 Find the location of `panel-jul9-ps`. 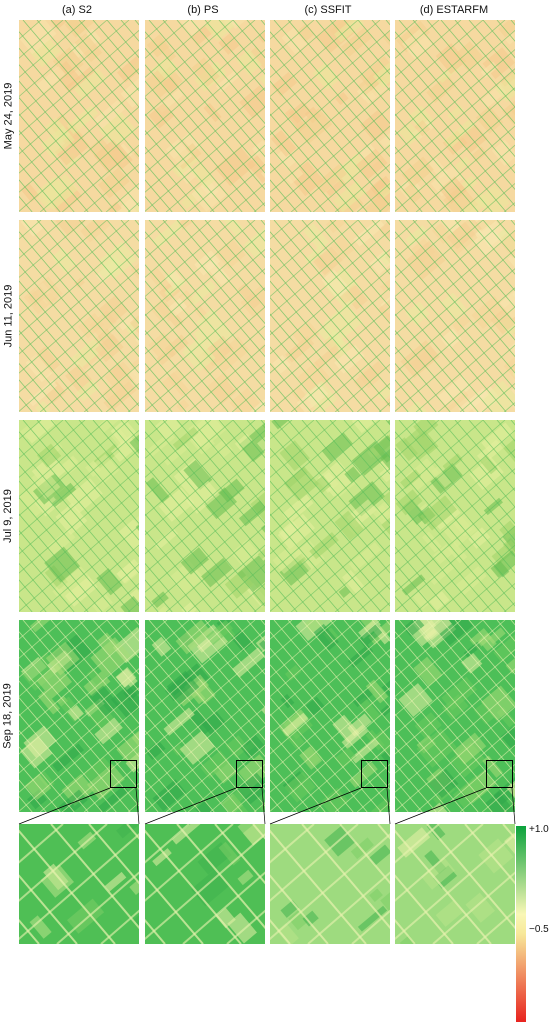

panel-jul9-ps is located at coordinates (205, 516).